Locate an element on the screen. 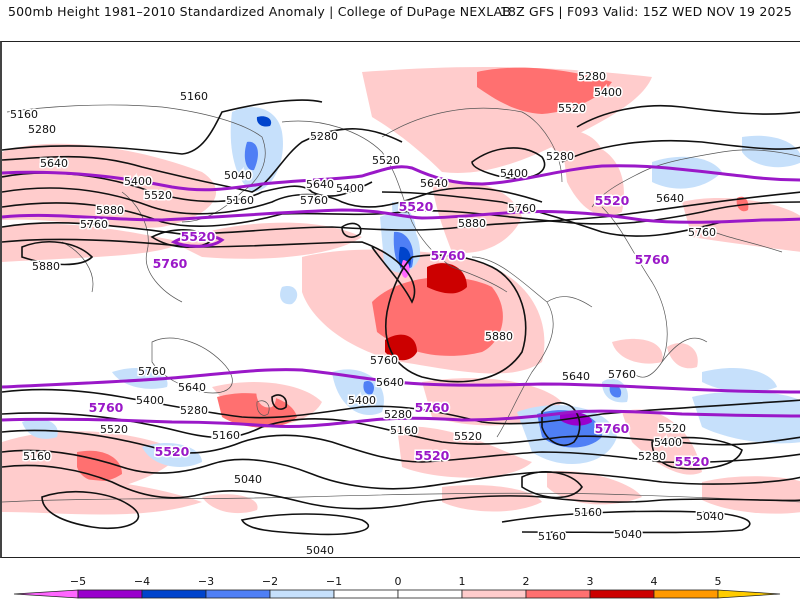 Image resolution: width=800 pixels, height=600 pixels. colorbar-bins is located at coordinates (397, 594).